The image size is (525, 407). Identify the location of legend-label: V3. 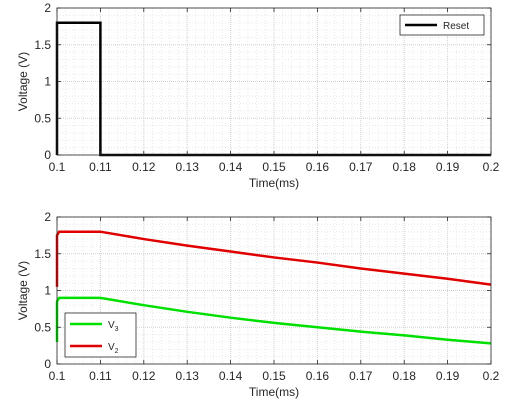
(113, 326).